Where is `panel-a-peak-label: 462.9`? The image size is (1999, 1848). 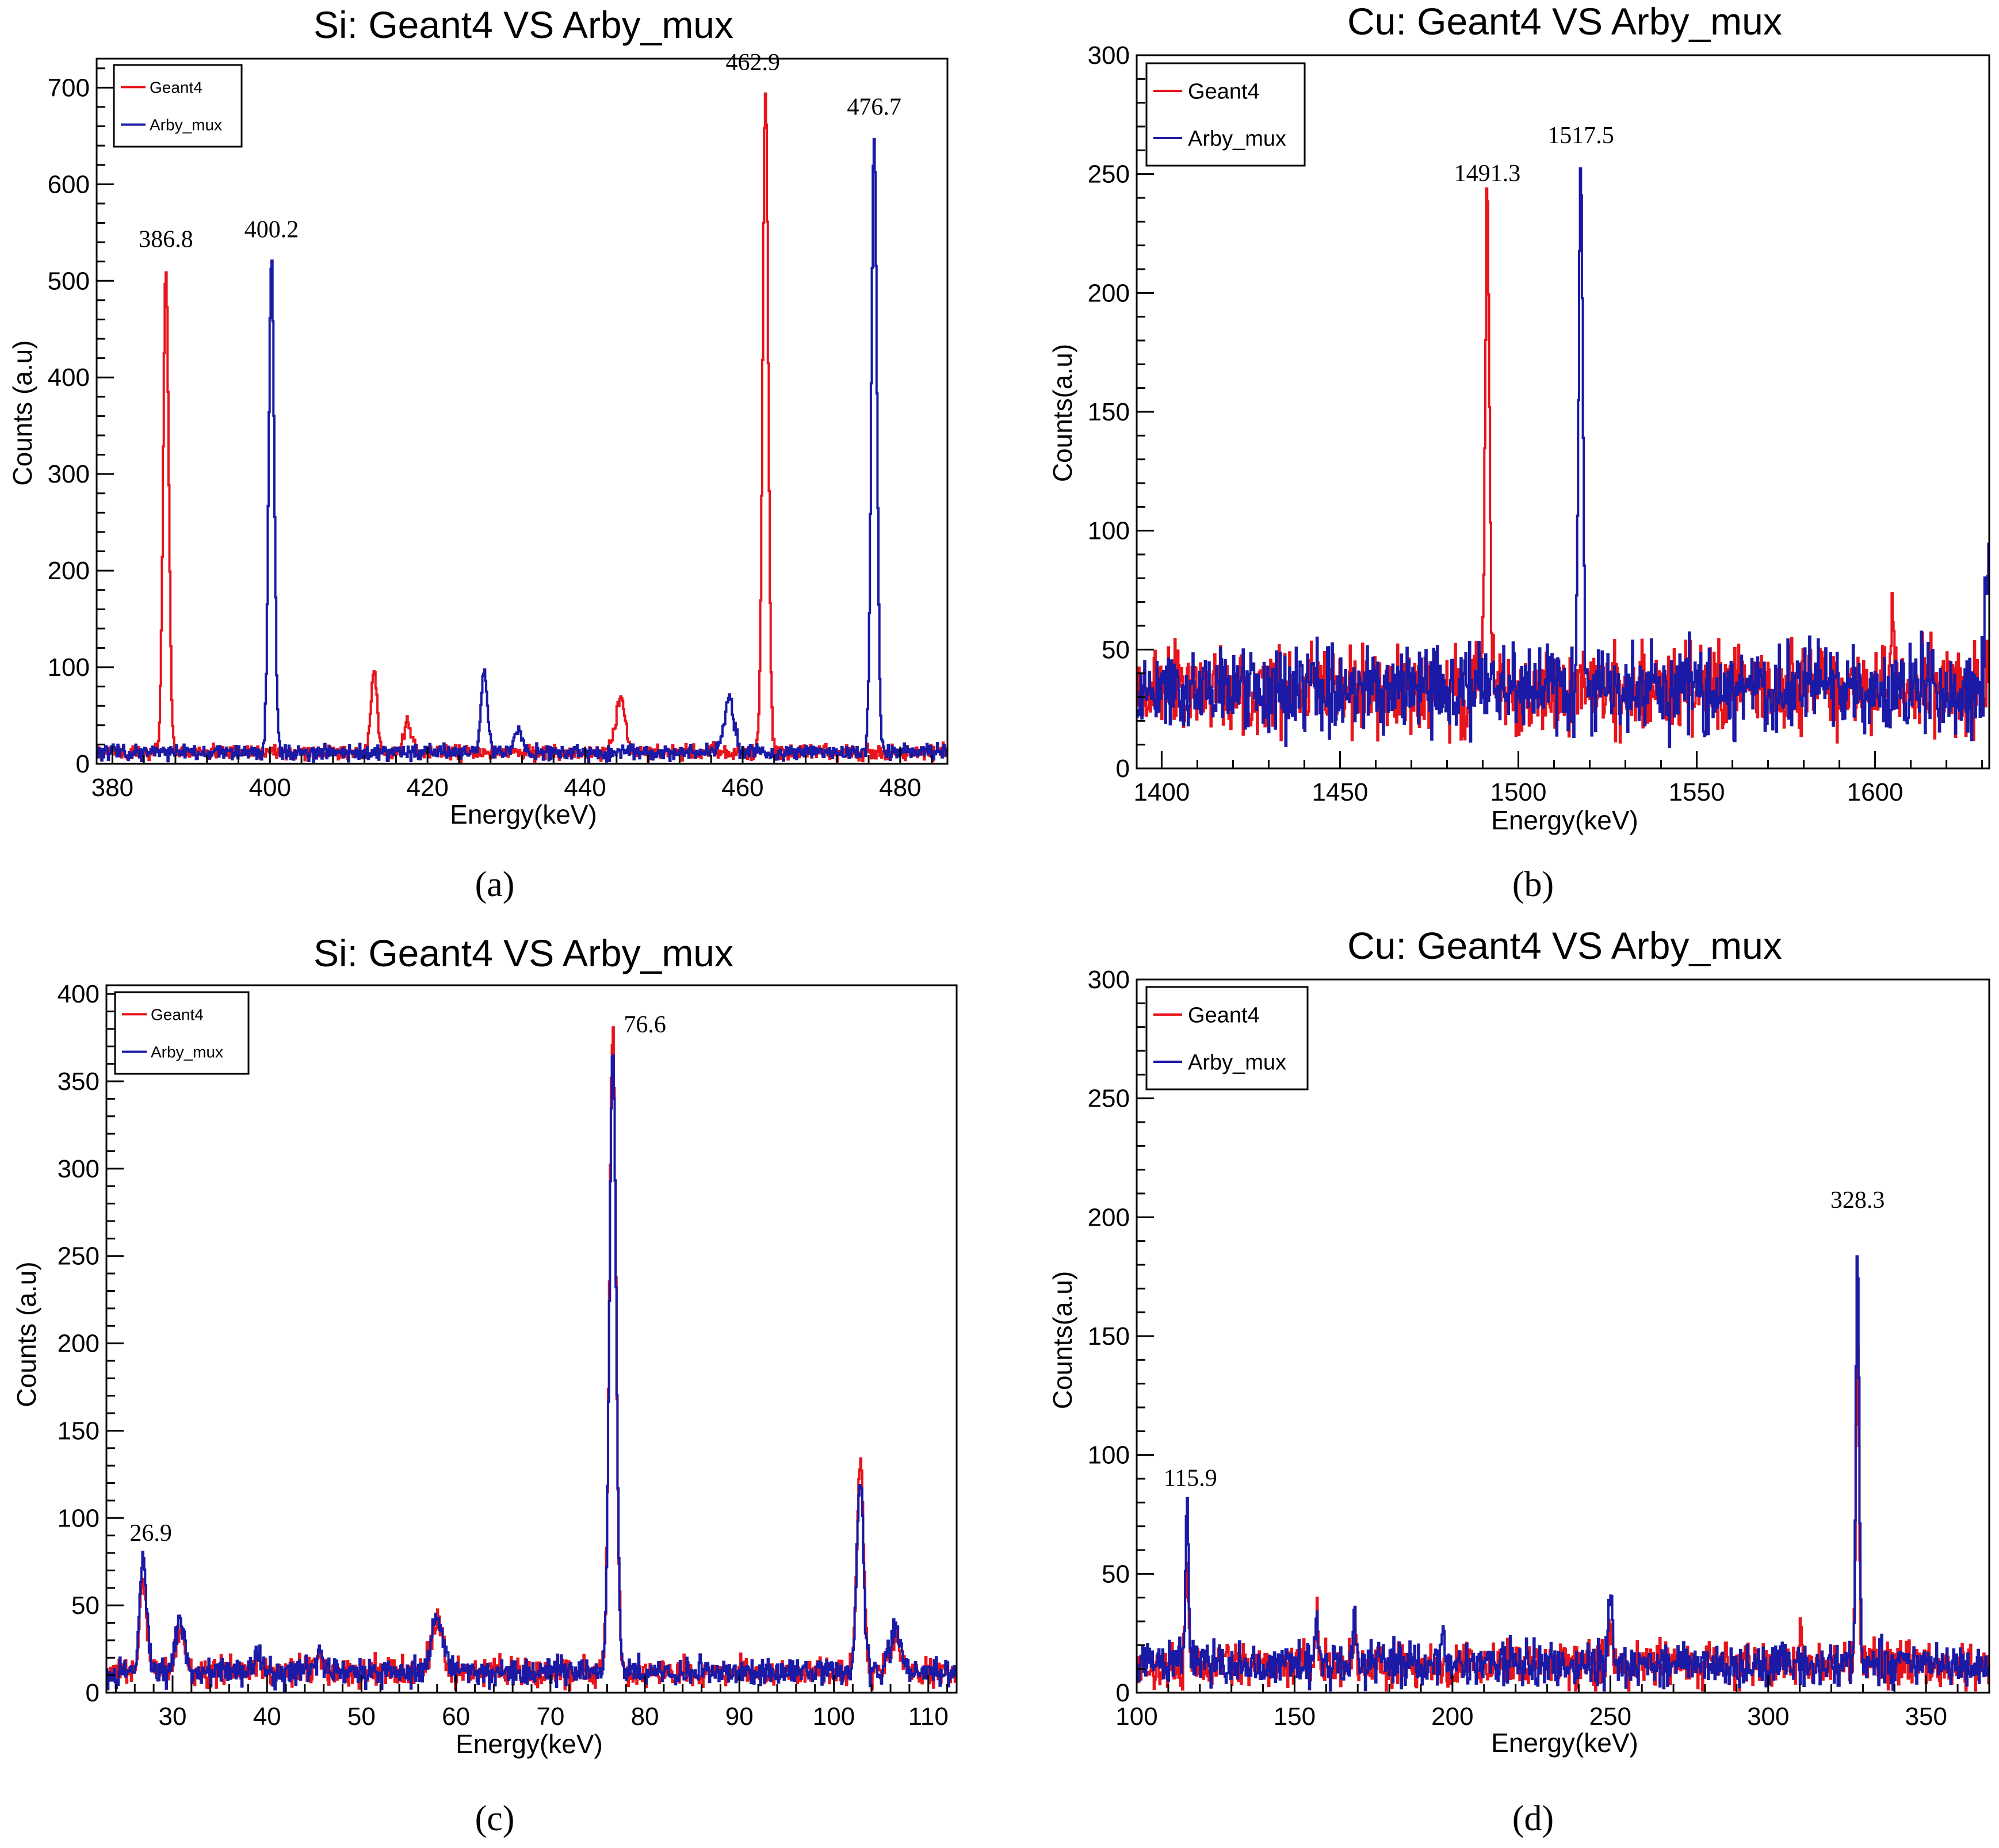 panel-a-peak-label: 462.9 is located at coordinates (752, 62).